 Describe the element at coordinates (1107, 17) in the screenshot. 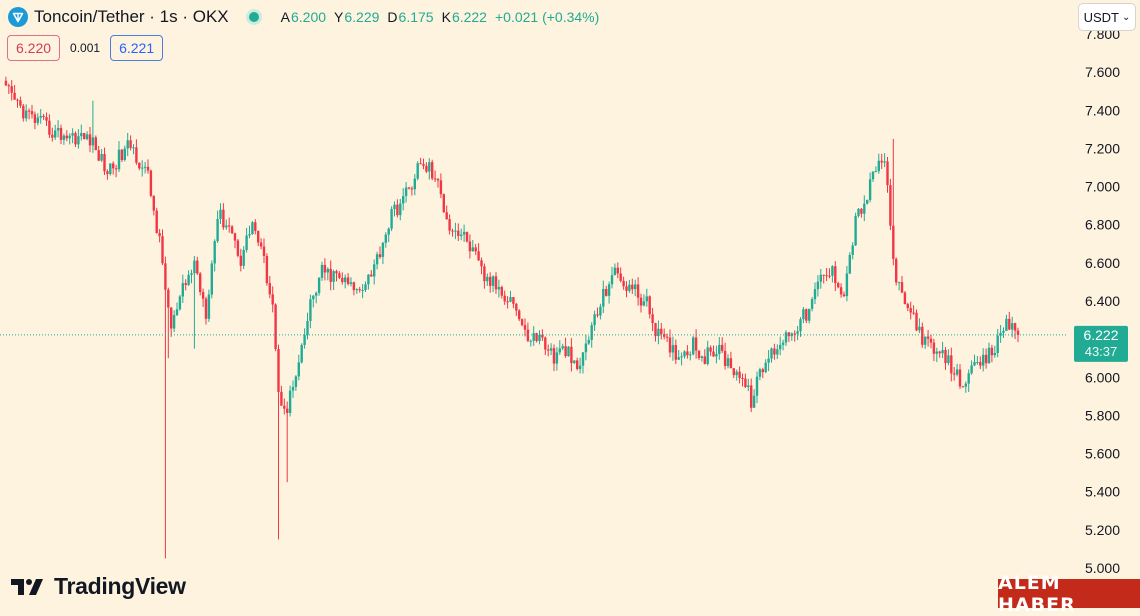

I see `currency-select-button: USDT ⌄` at that location.